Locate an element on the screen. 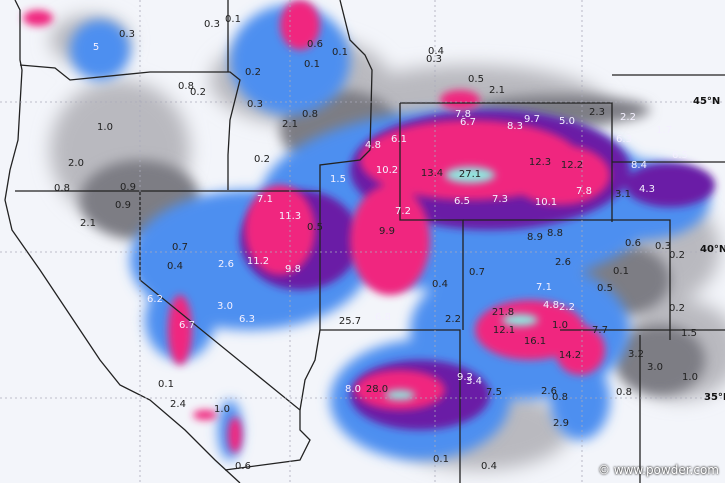  snow-amount-label: 6.1 is located at coordinates (399, 139).